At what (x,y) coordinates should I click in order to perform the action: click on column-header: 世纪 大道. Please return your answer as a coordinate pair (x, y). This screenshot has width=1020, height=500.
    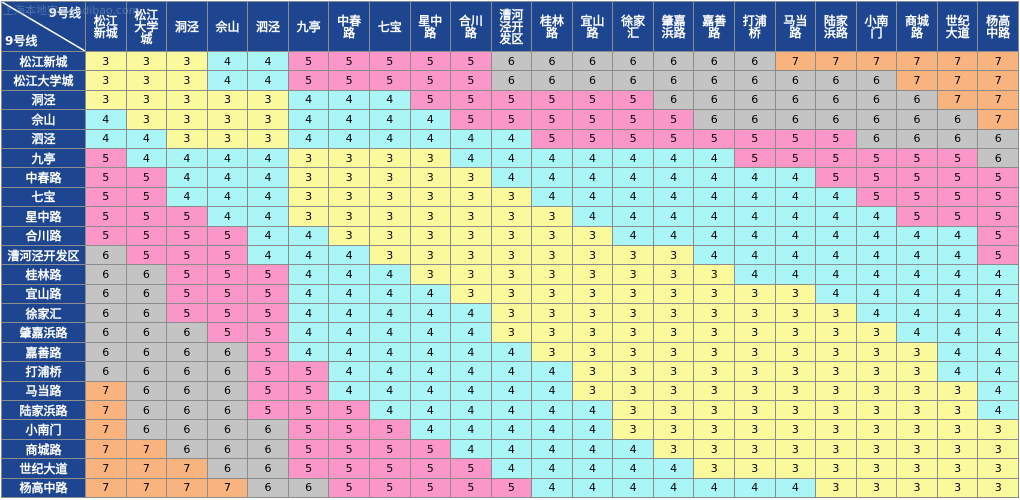
    Looking at the image, I should click on (957, 26).